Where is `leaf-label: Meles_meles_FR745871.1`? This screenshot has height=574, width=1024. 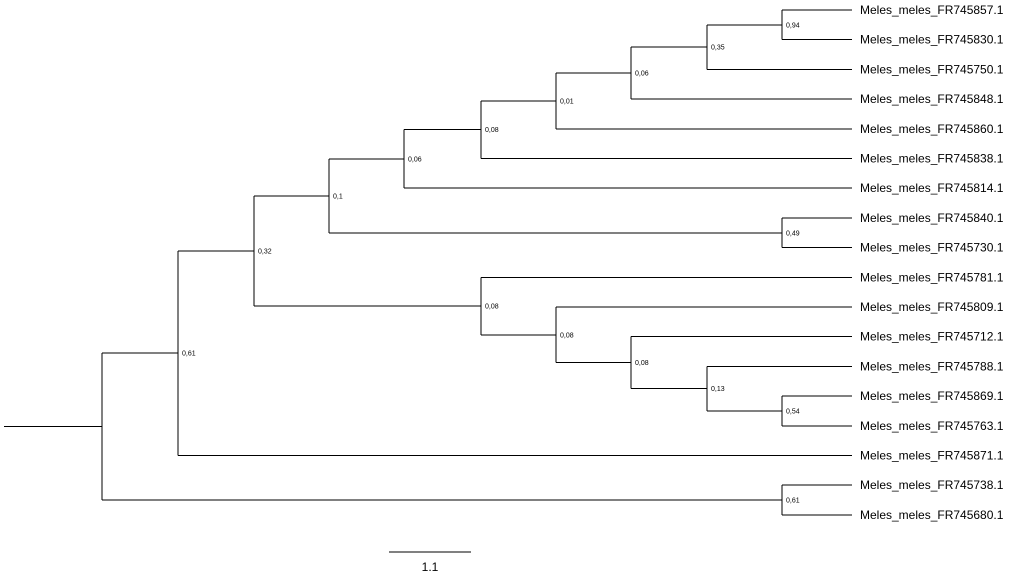 leaf-label: Meles_meles_FR745871.1 is located at coordinates (932, 456).